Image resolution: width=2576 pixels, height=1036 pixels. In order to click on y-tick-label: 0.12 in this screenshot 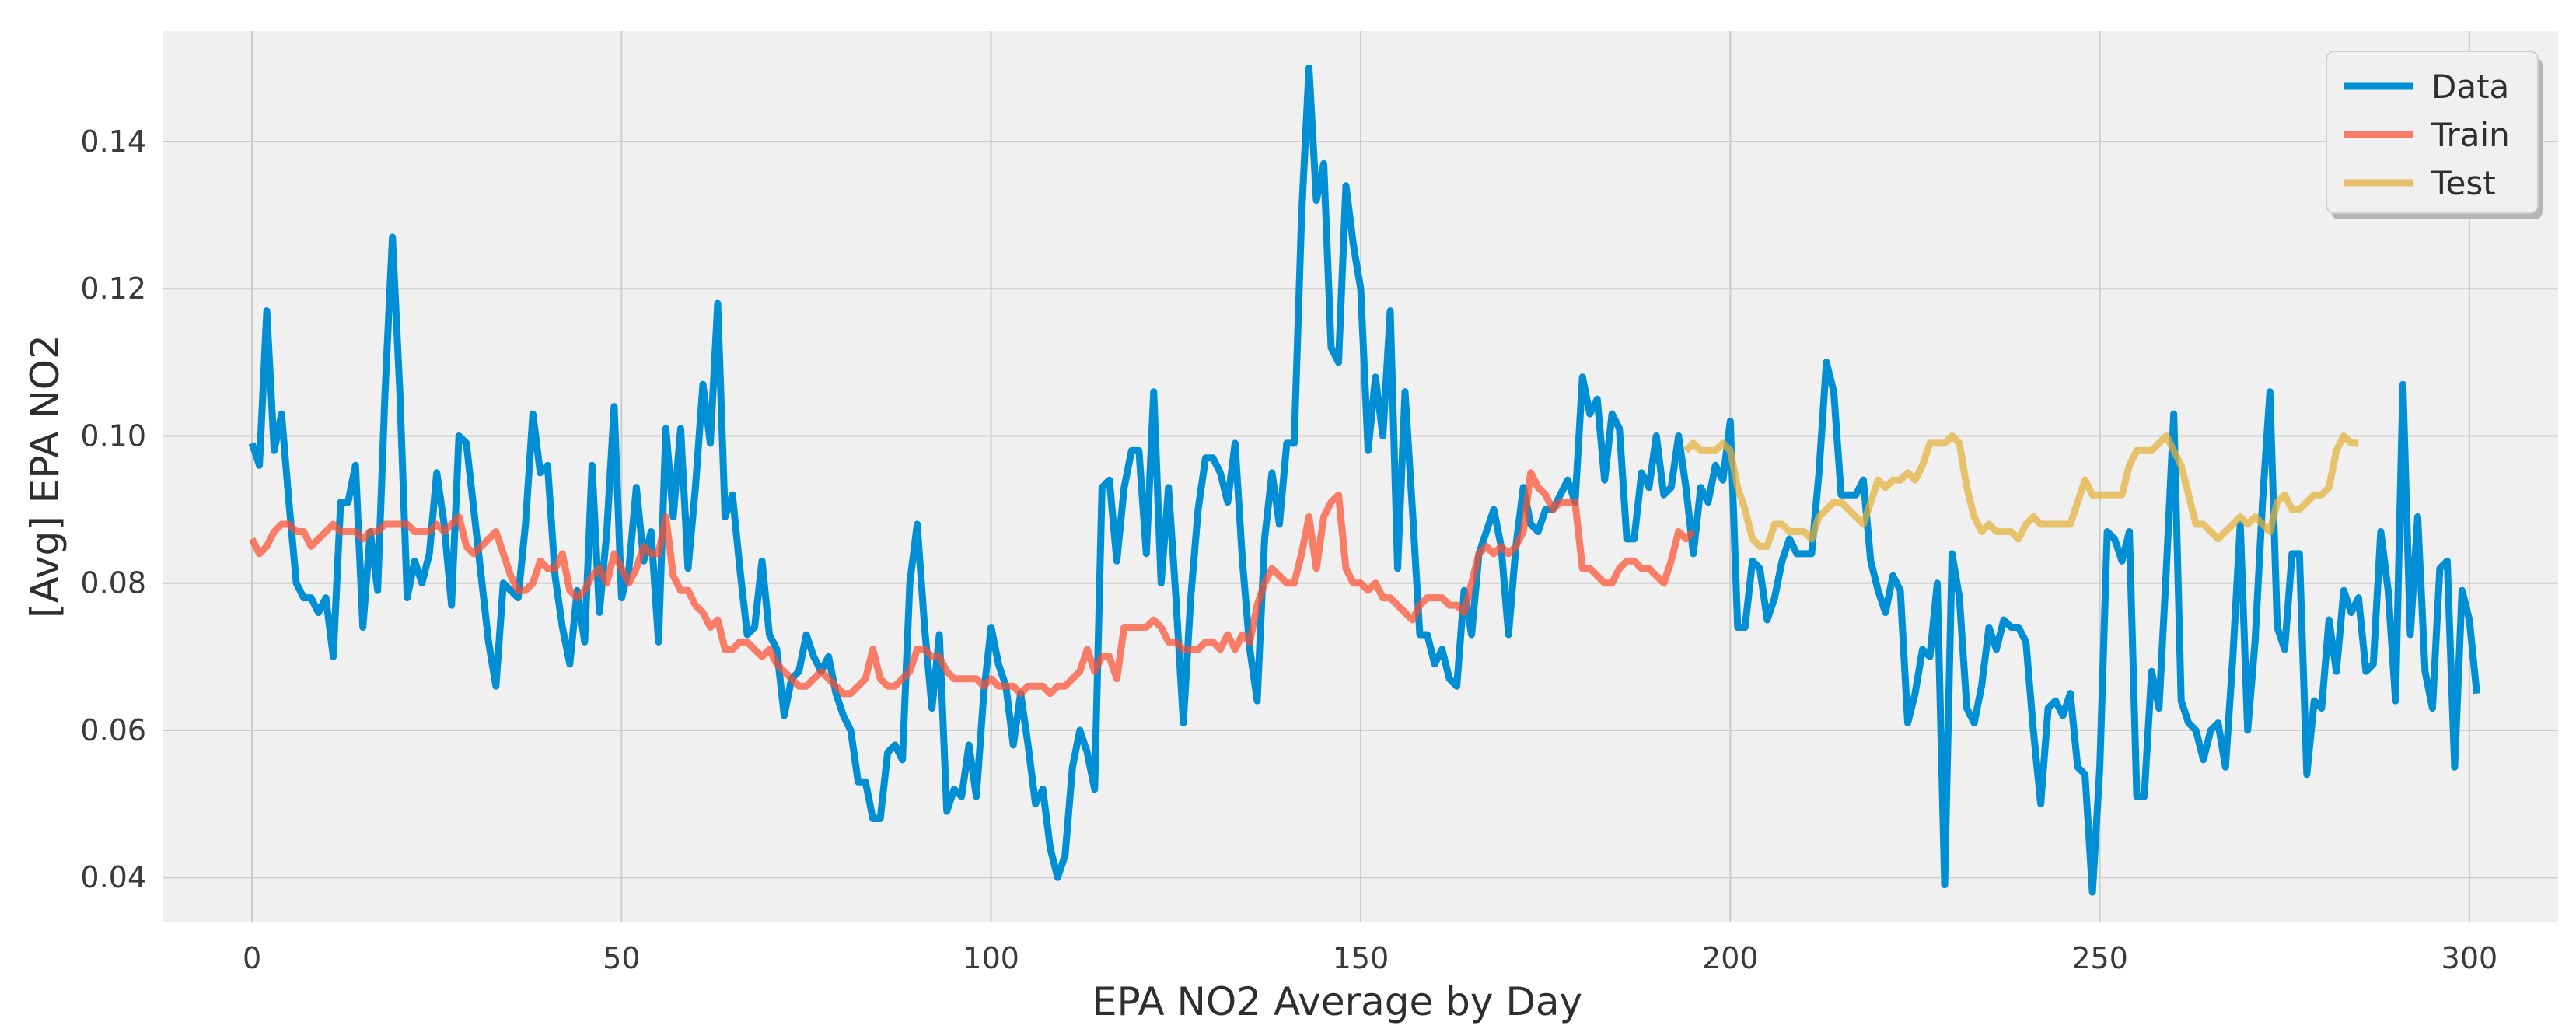, I will do `click(113, 288)`.